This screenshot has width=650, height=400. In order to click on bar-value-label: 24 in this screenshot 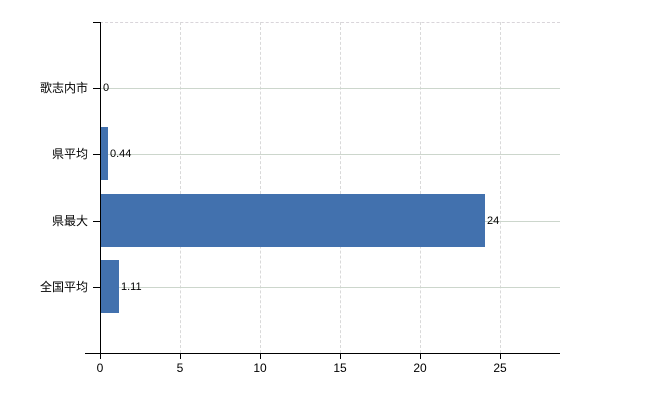, I will do `click(493, 221)`.